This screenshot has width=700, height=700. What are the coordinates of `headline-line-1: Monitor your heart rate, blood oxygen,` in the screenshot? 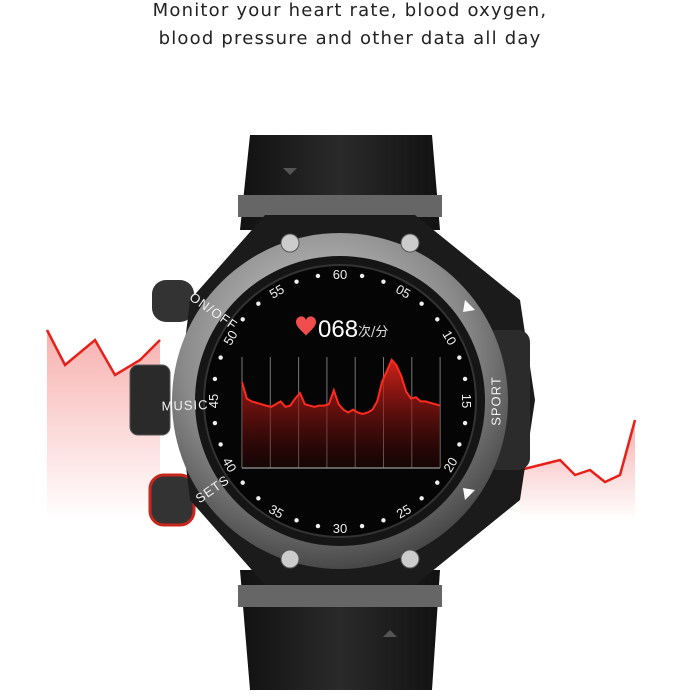 It's located at (350, 10).